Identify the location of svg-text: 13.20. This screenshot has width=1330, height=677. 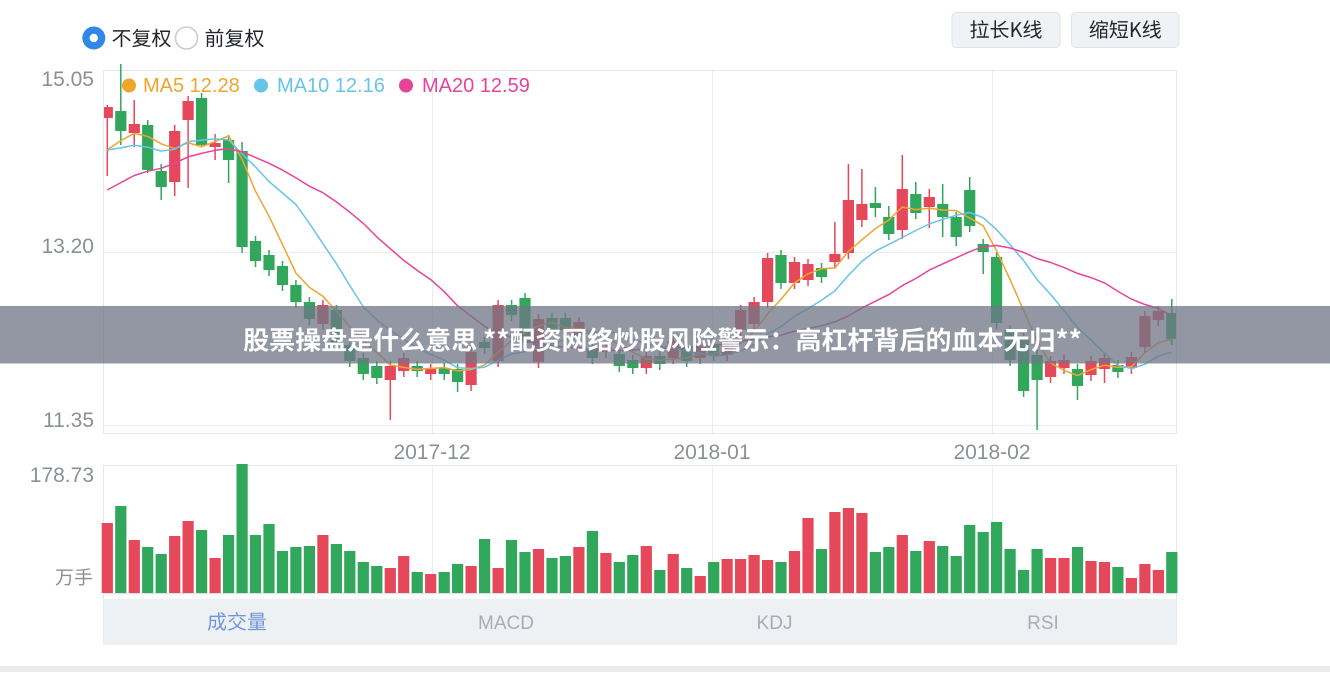
(67, 246).